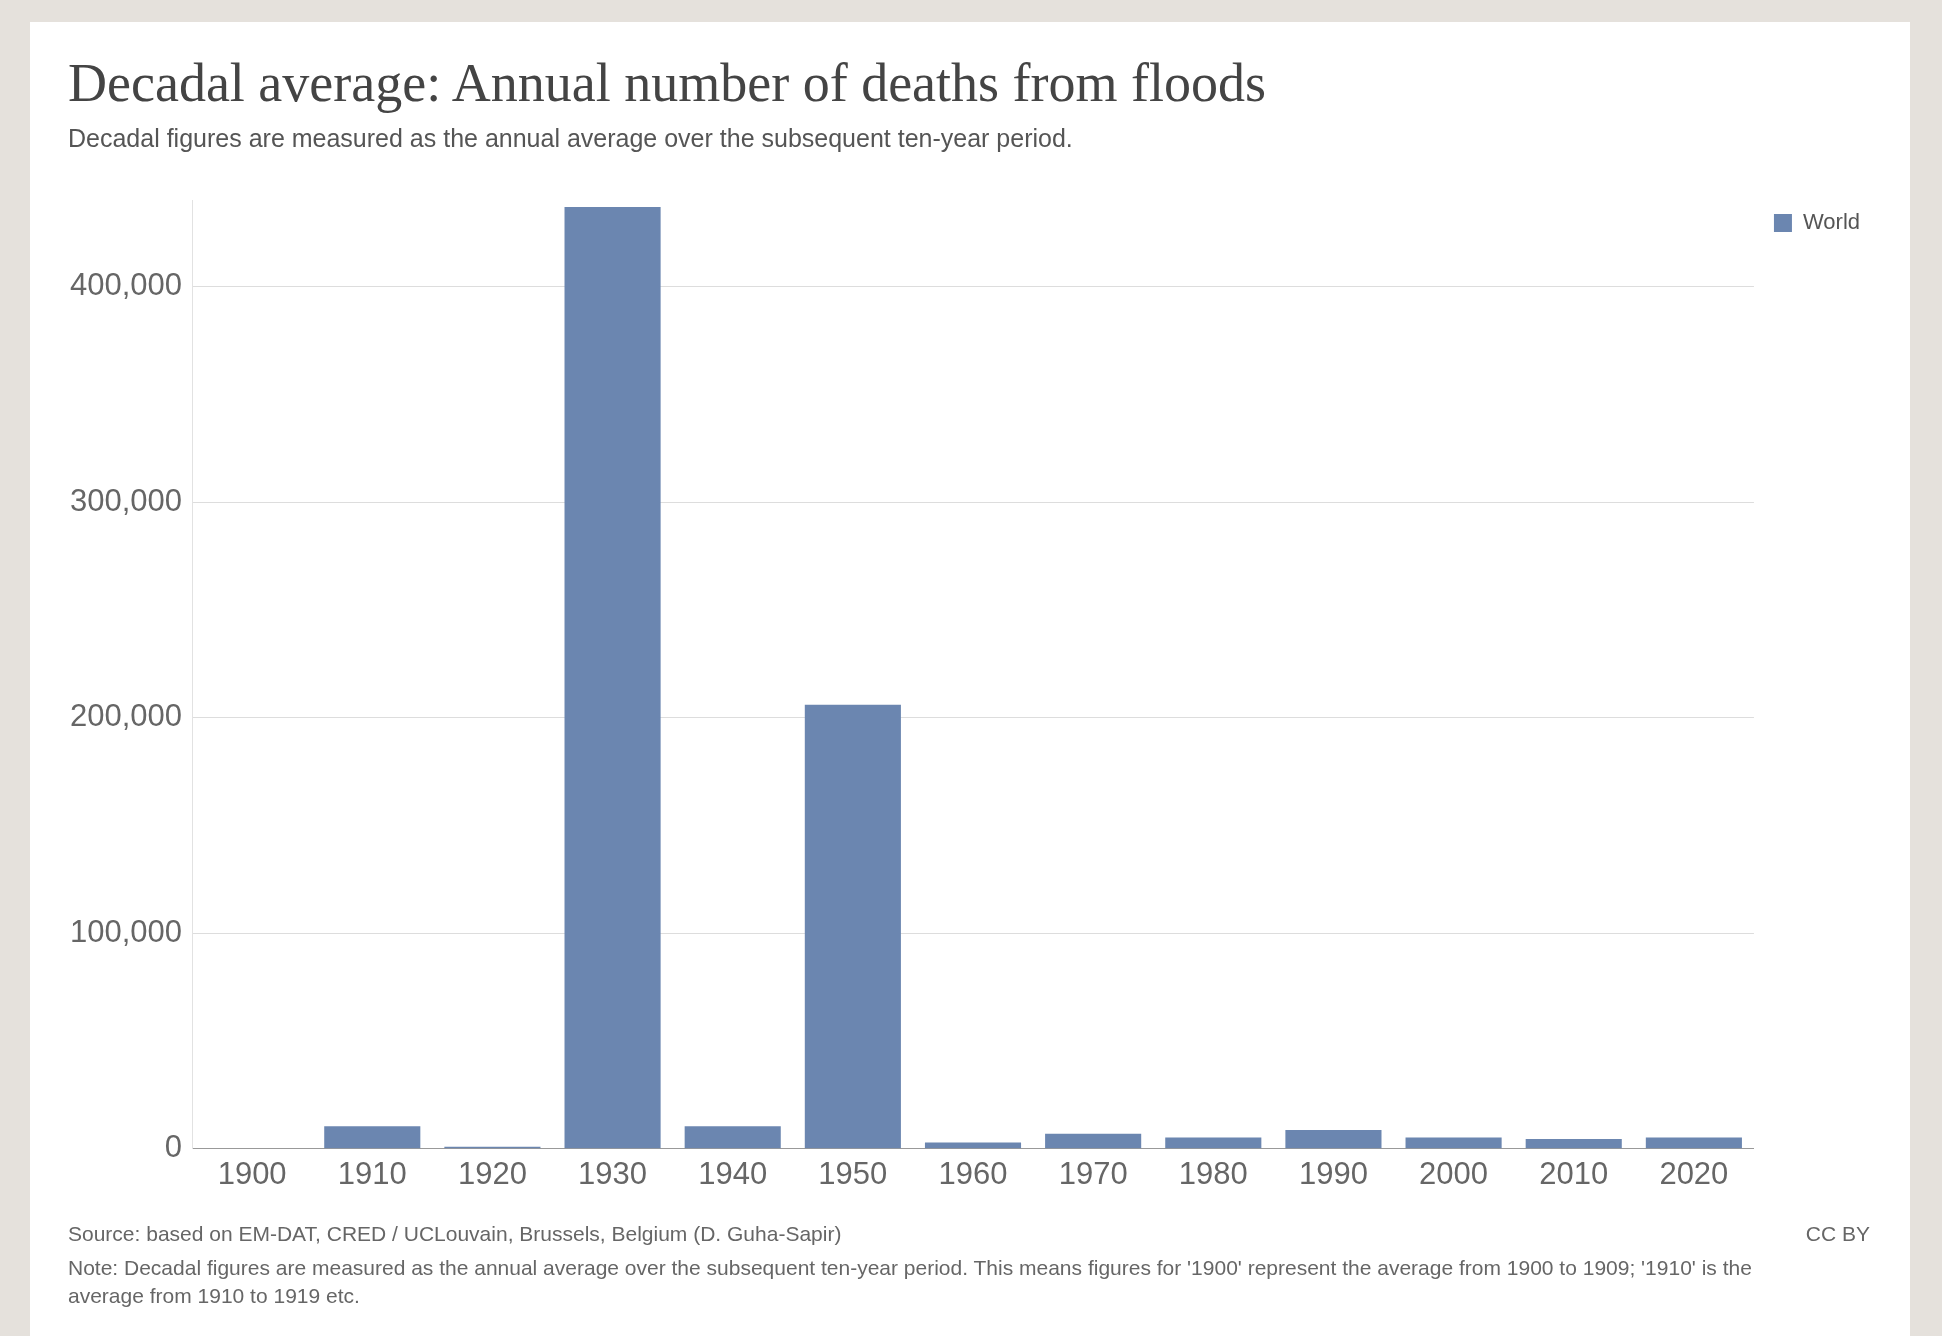 The image size is (1942, 1336). What do you see at coordinates (667, 83) in the screenshot?
I see `chart-title: Decadal average: Annual number of deaths from floods` at bounding box center [667, 83].